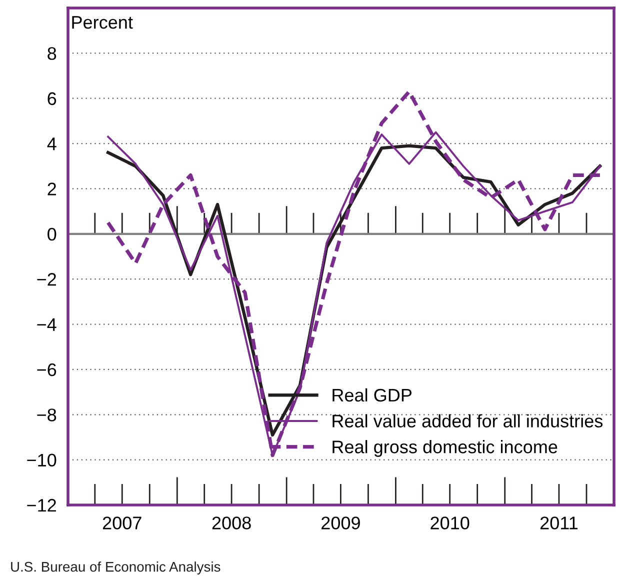 Image resolution: width=641 pixels, height=588 pixels. Describe the element at coordinates (46, 324) in the screenshot. I see `y-tick-label: −4` at that location.